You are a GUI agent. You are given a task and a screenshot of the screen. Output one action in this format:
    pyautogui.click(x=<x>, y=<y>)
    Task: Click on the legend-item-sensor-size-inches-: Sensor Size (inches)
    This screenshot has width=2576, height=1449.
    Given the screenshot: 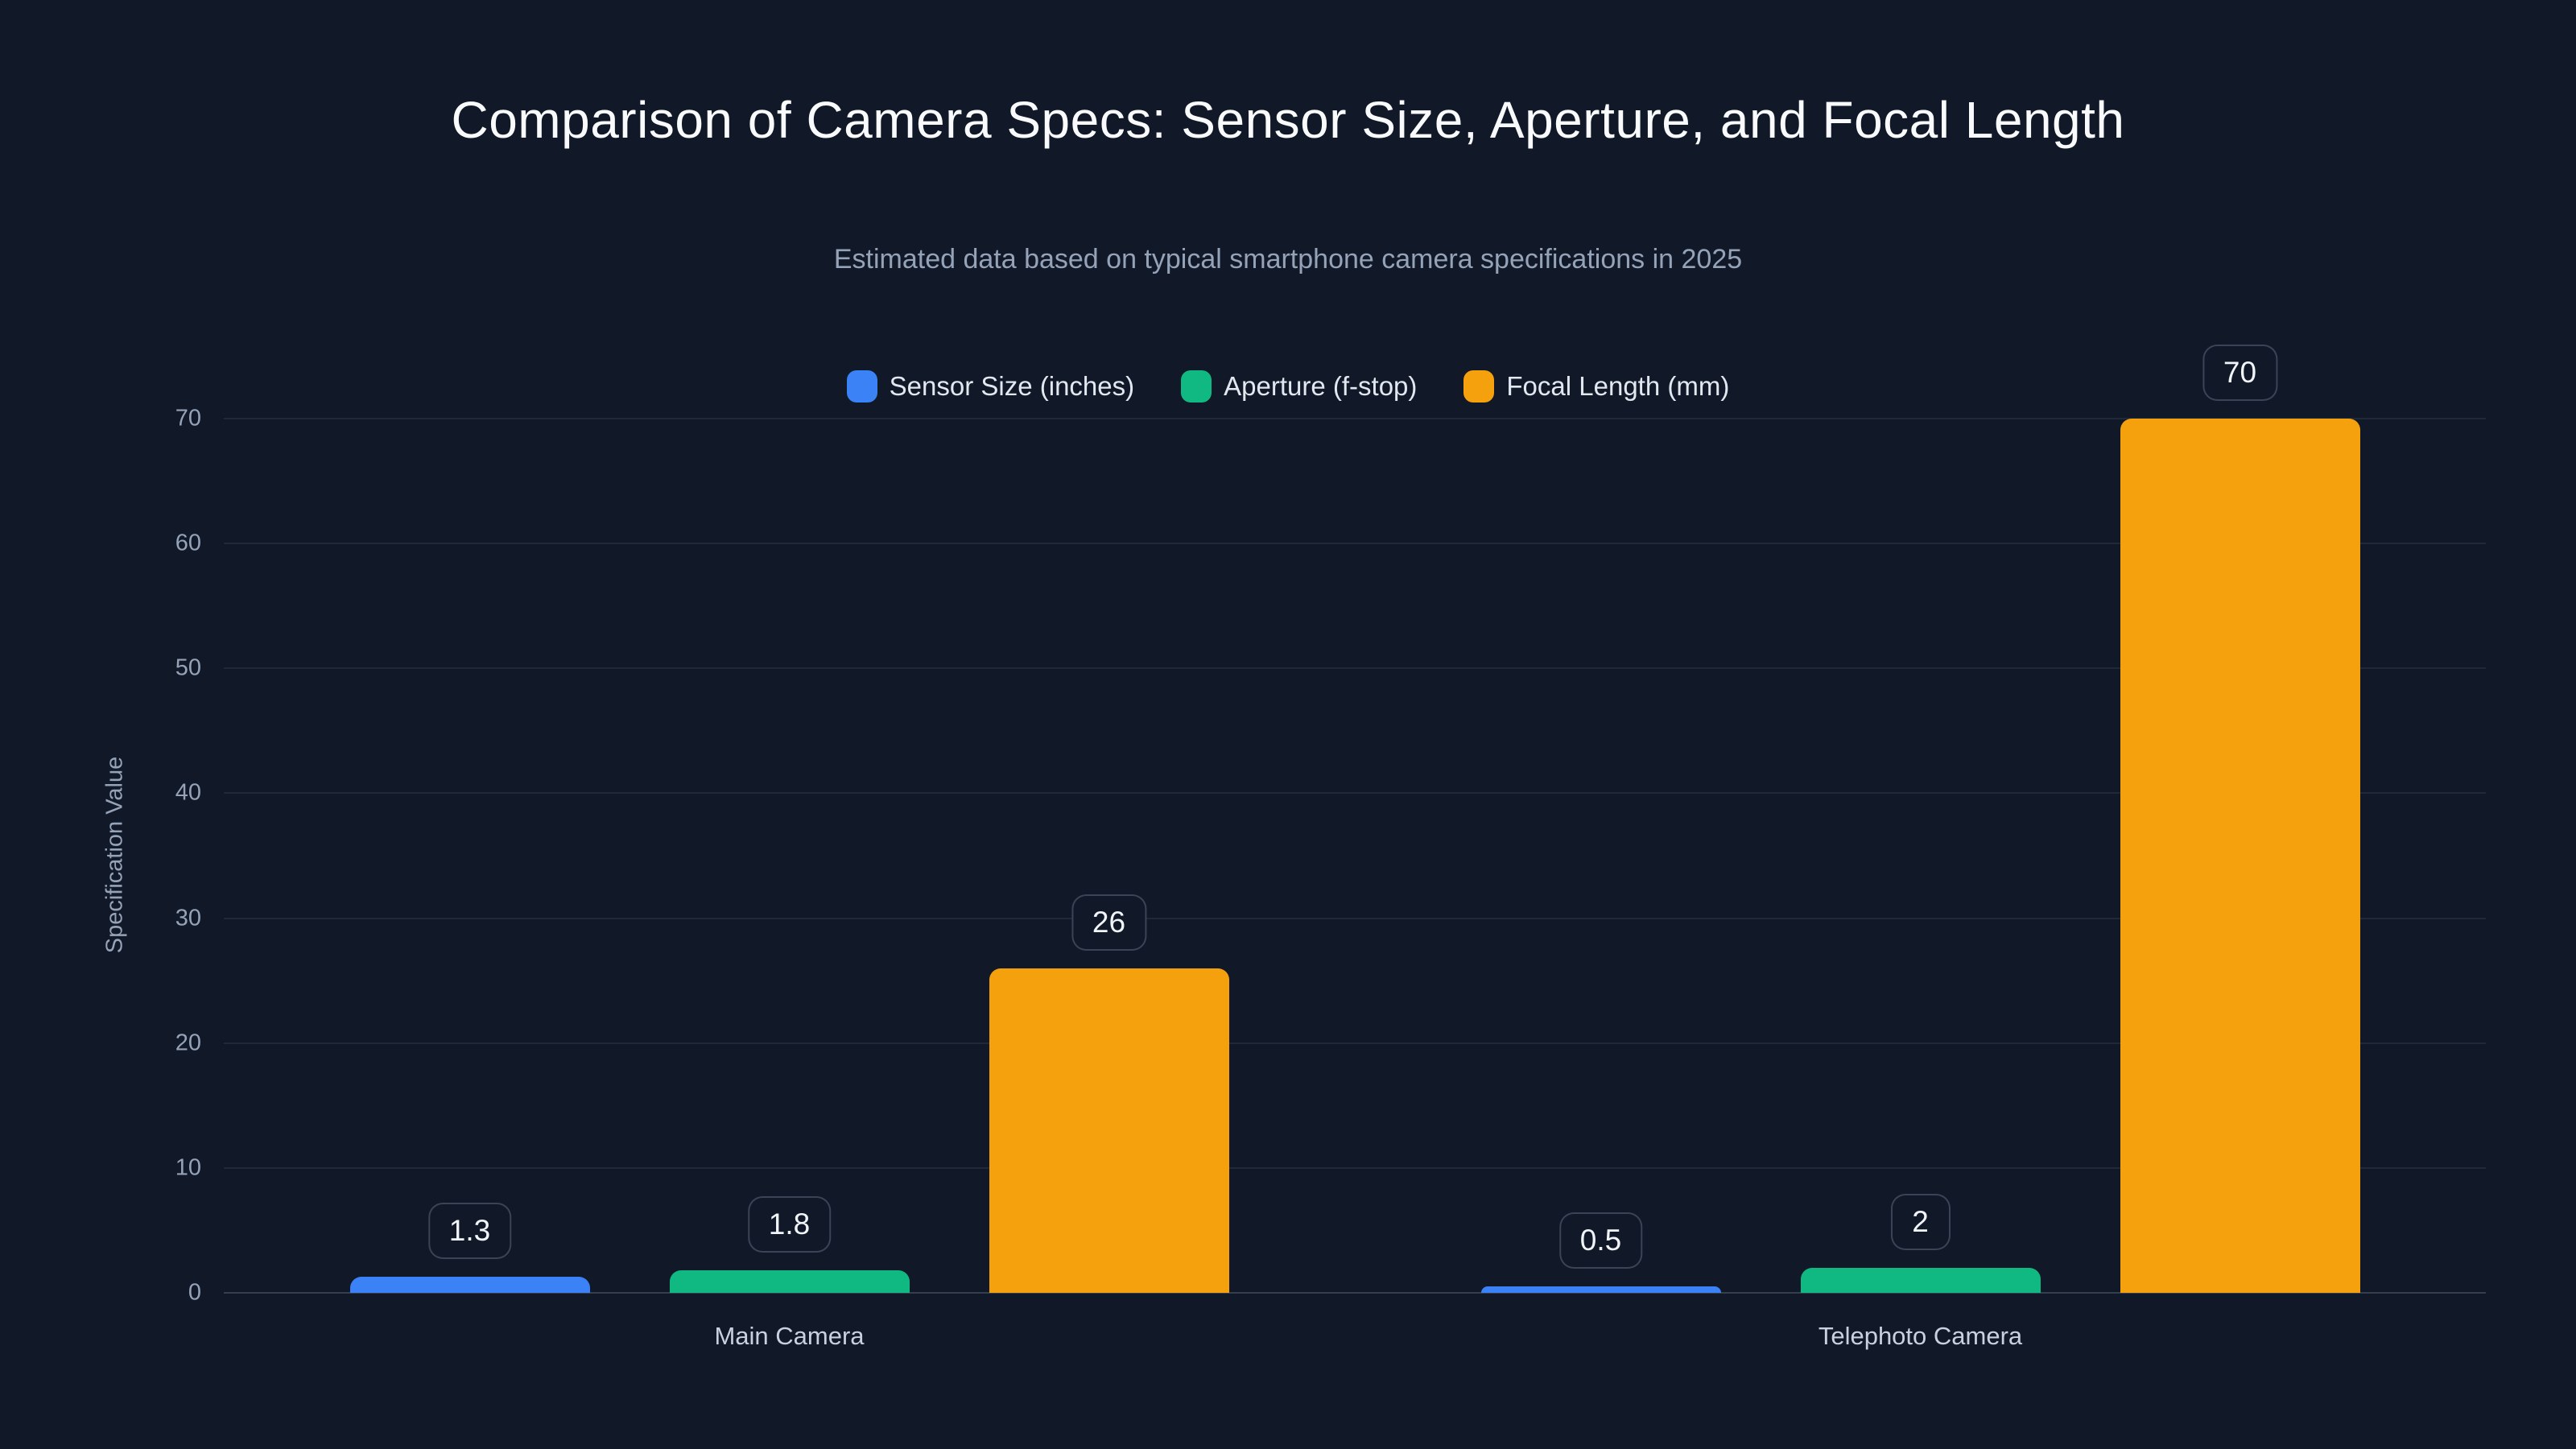 What is the action you would take?
    pyautogui.click(x=990, y=386)
    